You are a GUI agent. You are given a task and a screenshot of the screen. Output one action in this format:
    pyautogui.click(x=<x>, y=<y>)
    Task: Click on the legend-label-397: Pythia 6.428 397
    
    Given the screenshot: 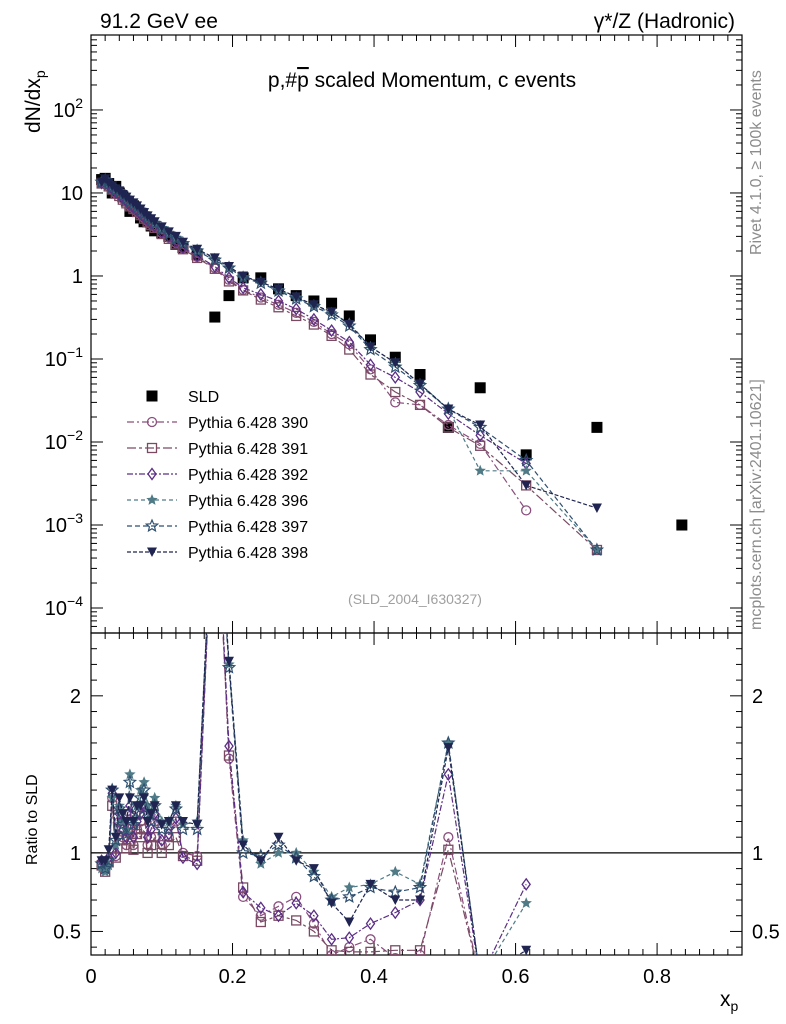 What is the action you would take?
    pyautogui.click(x=248, y=527)
    